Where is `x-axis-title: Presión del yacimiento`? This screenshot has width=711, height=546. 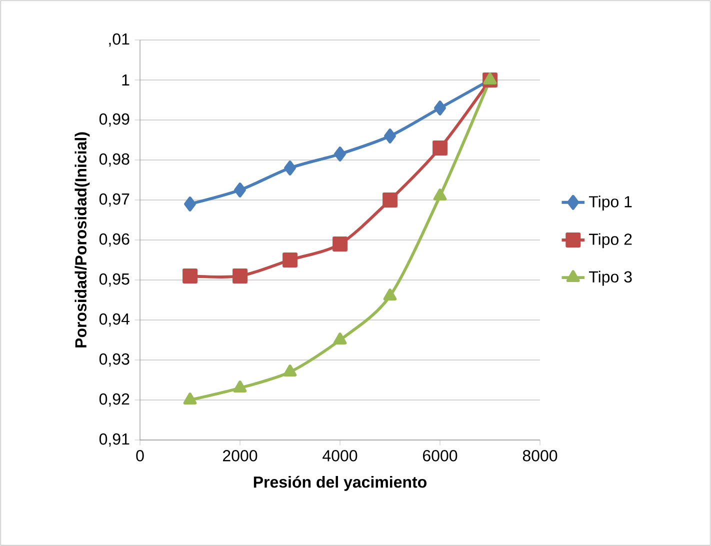 x-axis-title: Presión del yacimiento is located at coordinates (340, 483).